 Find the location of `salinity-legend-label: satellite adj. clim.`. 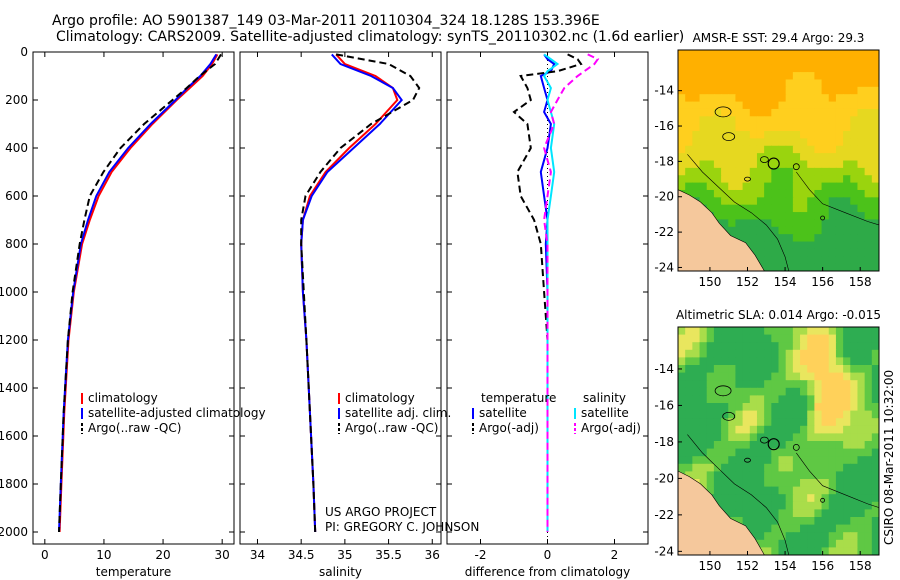

salinity-legend-label: satellite adj. clim. is located at coordinates (398, 413).